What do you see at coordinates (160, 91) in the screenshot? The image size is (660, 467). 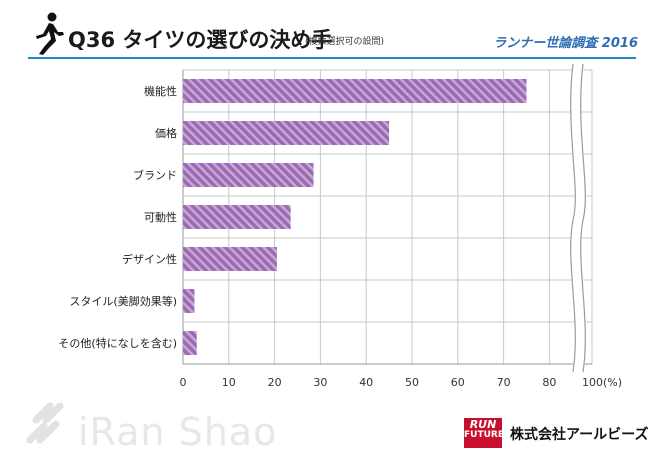 I see `category-label: 機能性` at bounding box center [160, 91].